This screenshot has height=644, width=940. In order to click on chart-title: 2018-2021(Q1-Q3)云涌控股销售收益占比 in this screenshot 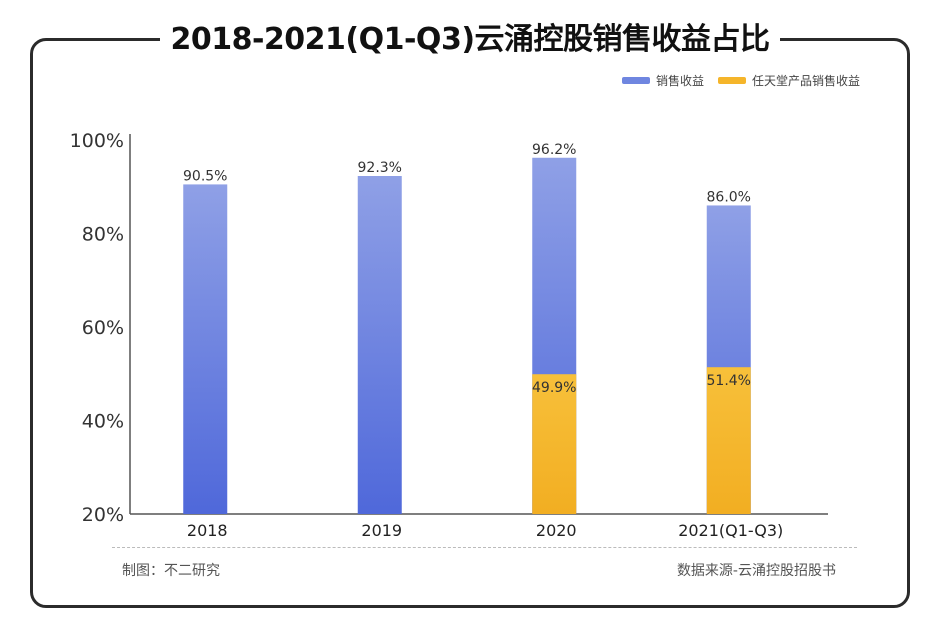, I will do `click(470, 39)`.